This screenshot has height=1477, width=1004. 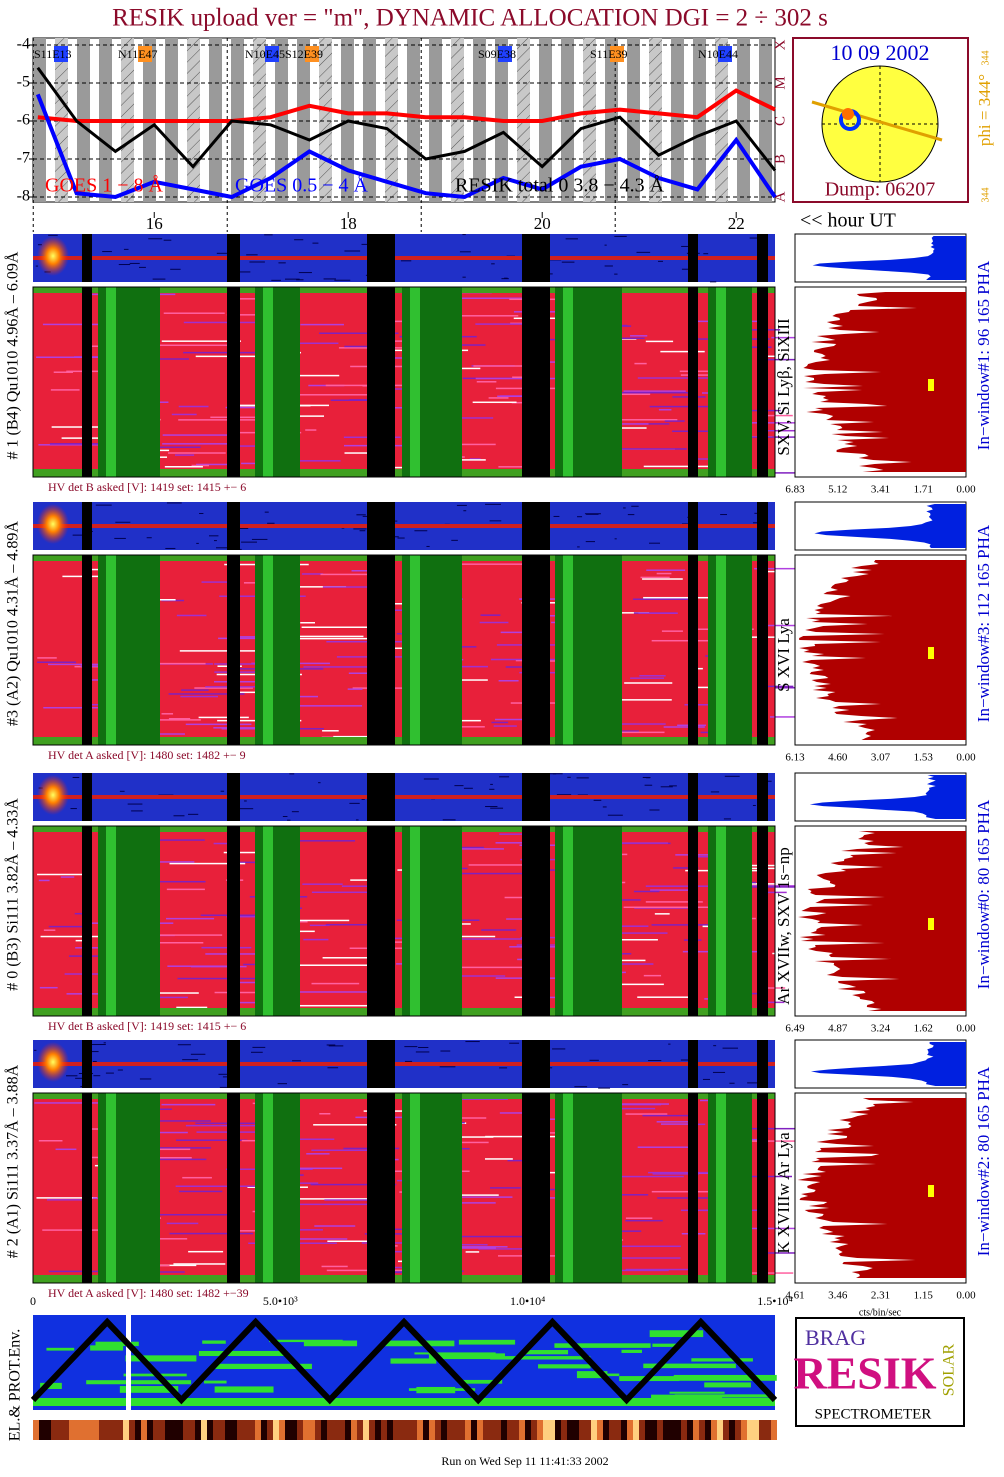 What do you see at coordinates (780, 44) in the screenshot?
I see `class-label: X` at bounding box center [780, 44].